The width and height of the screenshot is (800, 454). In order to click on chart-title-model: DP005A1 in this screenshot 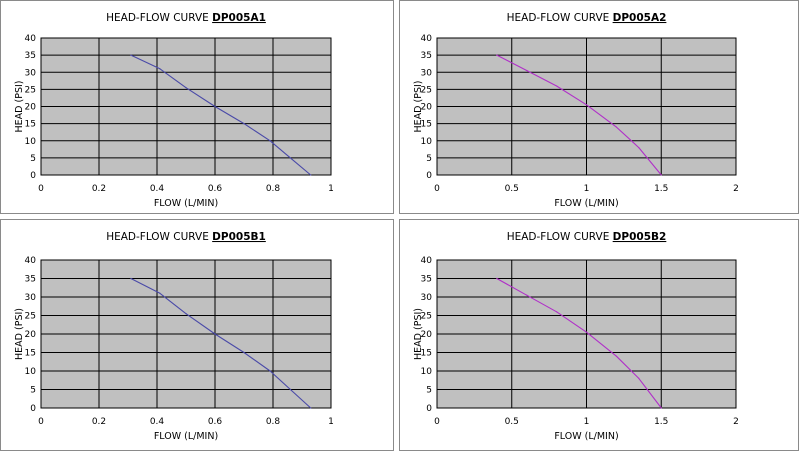, I will do `click(239, 18)`.